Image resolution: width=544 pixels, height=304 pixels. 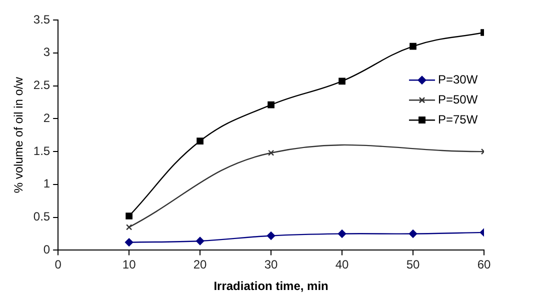 What do you see at coordinates (413, 265) in the screenshot?
I see `x-tick-label: 50` at bounding box center [413, 265].